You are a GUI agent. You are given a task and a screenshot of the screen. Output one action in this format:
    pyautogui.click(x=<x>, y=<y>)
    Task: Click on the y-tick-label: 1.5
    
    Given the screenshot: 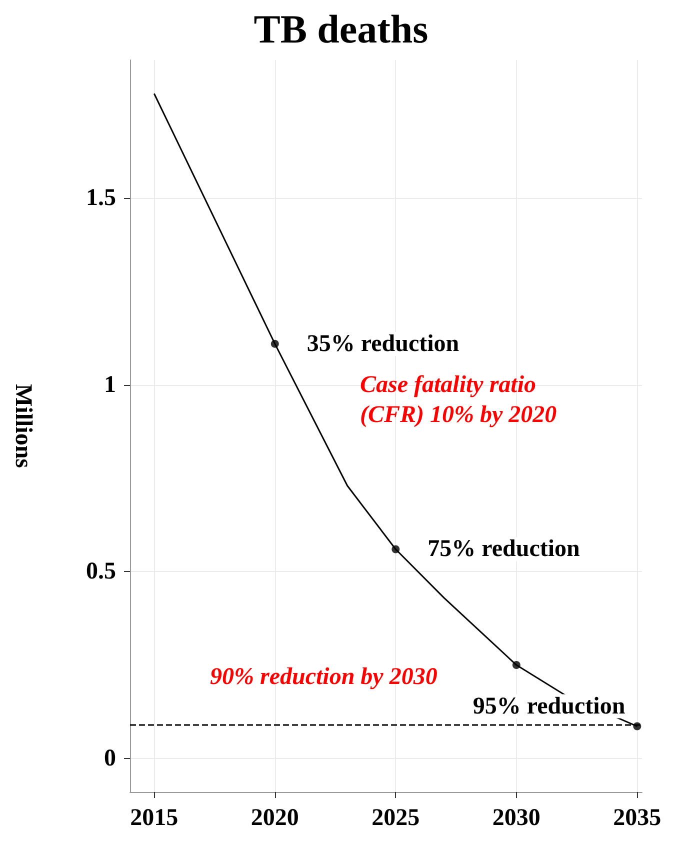 What is the action you would take?
    pyautogui.click(x=101, y=198)
    